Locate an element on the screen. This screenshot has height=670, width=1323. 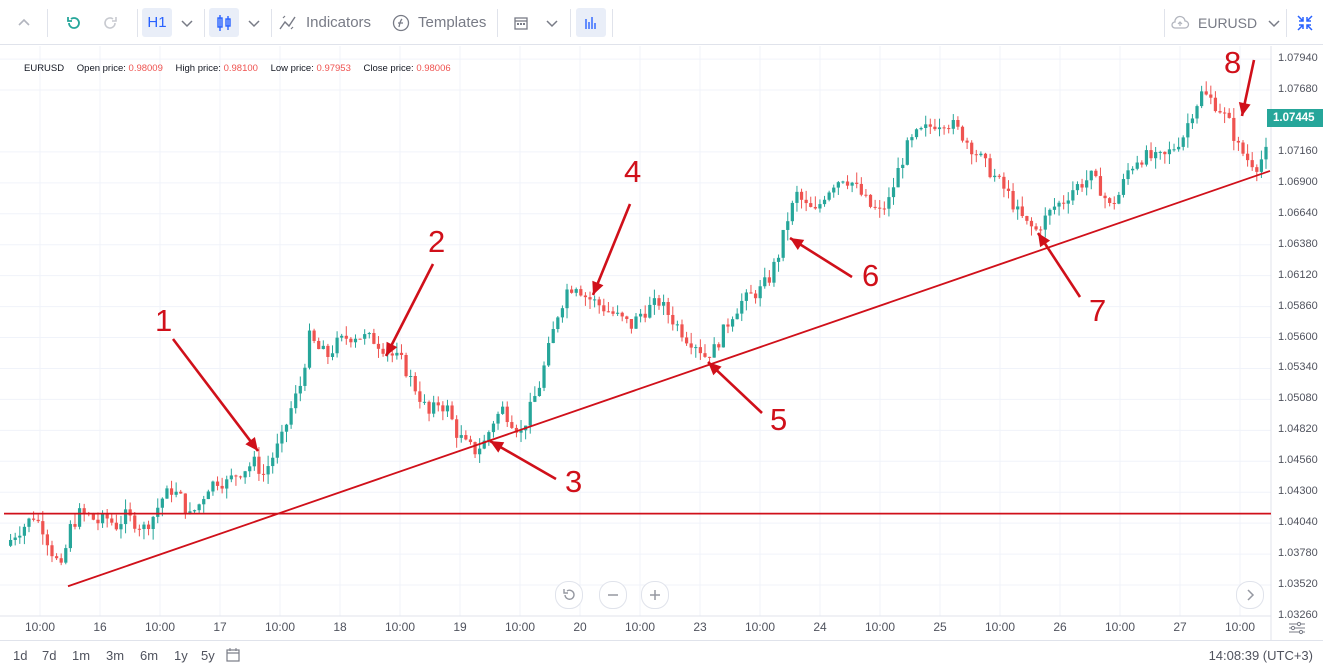
range-3m: 3m is located at coordinates (115, 655).